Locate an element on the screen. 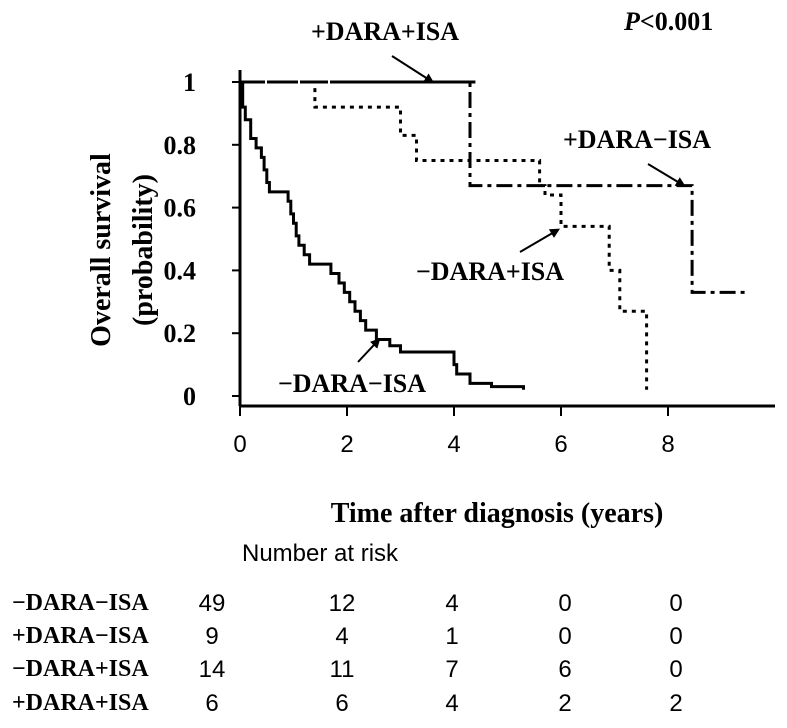 The width and height of the screenshot is (787, 728). risk-cell: 11 is located at coordinates (342, 669).